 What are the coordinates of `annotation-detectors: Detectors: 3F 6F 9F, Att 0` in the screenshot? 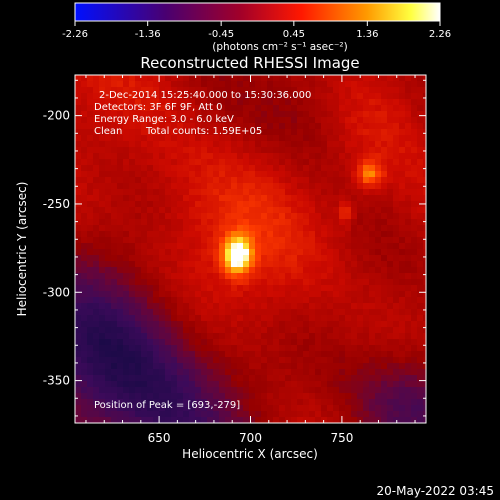 It's located at (158, 107).